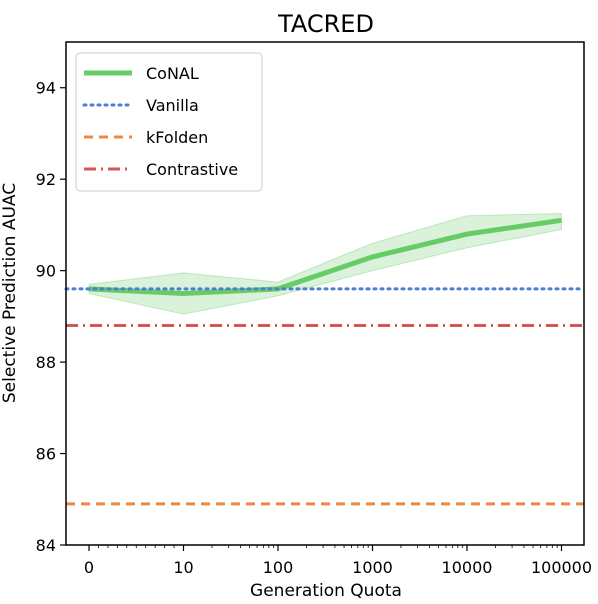 The height and width of the screenshot is (604, 598). What do you see at coordinates (172, 105) in the screenshot?
I see `legend-label-vanilla: Vanilla` at bounding box center [172, 105].